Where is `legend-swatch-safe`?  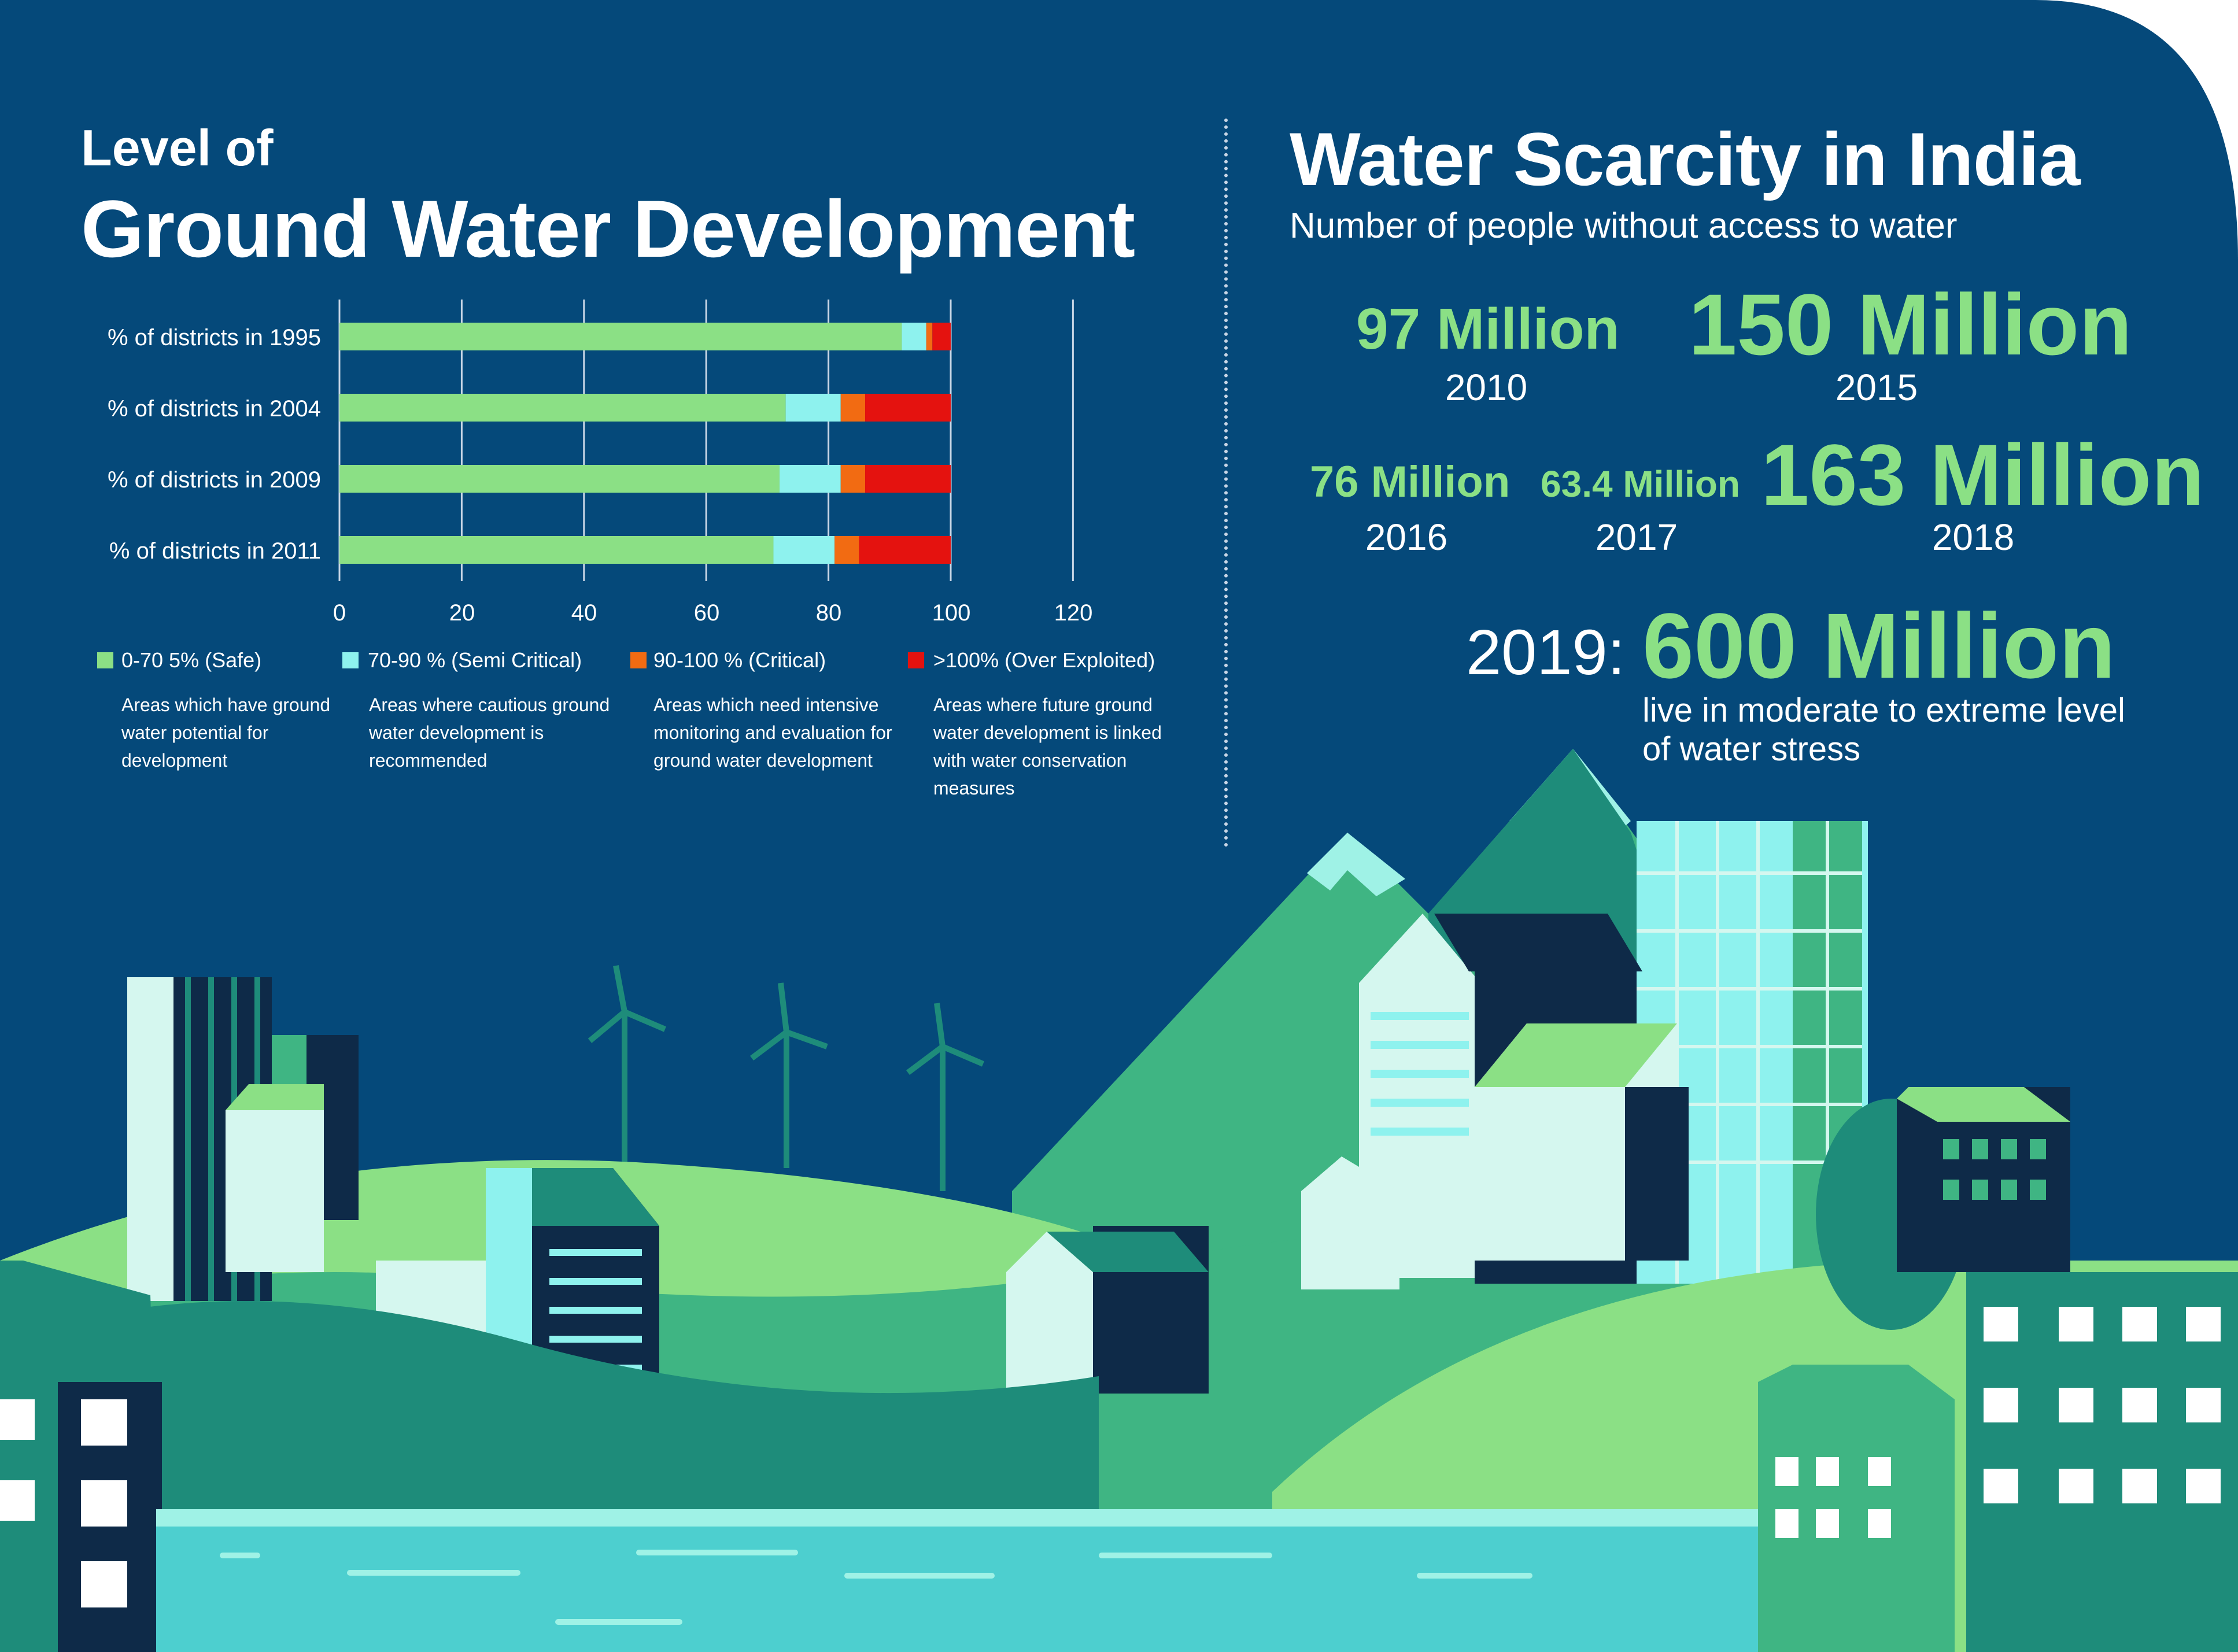 legend-swatch-safe is located at coordinates (105, 660).